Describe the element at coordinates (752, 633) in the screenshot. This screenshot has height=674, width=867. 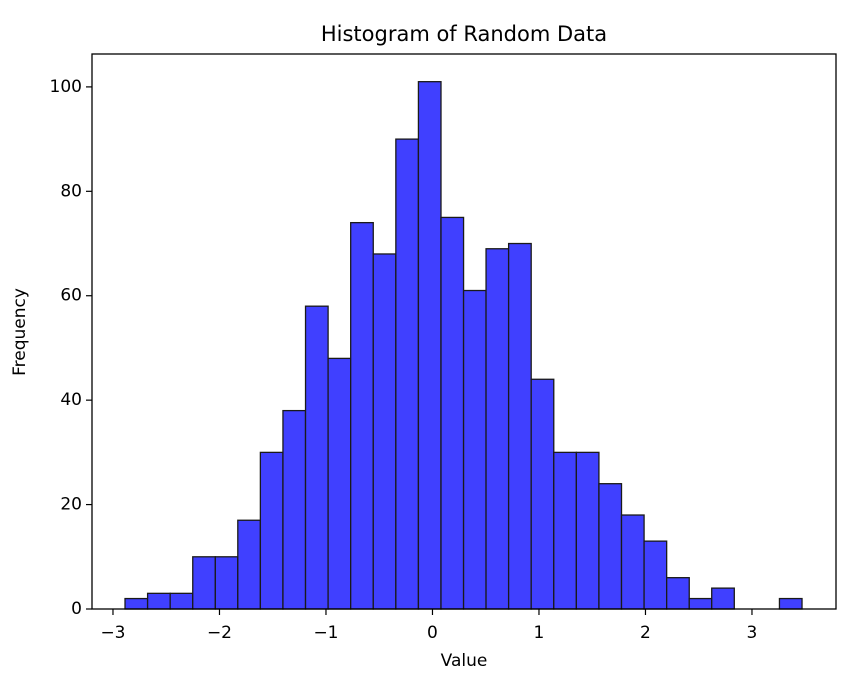
I see `x-tick-label: 3` at that location.